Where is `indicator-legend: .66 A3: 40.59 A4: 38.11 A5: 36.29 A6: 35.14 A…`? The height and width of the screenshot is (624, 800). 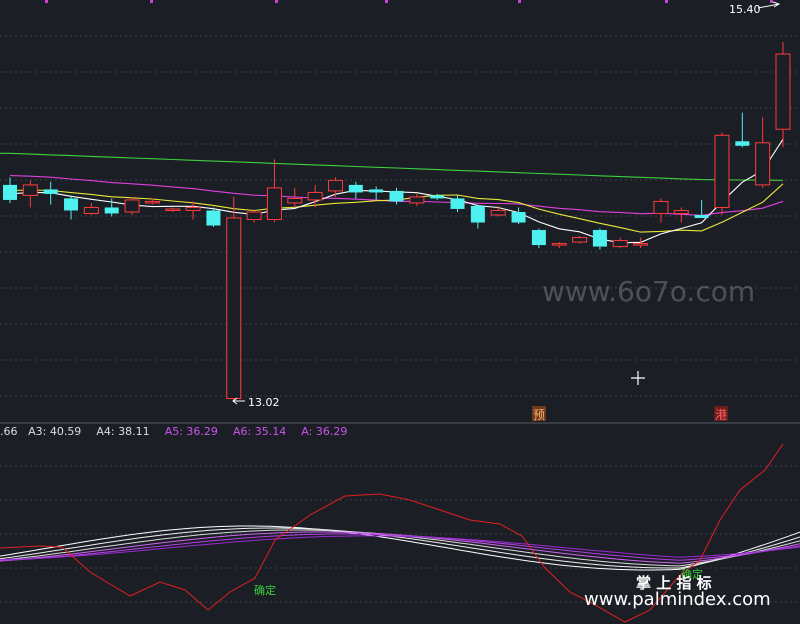
indicator-legend: .66 A3: 40.59 A4: 38.11 A5: 36.29 A6: 35.14 A… is located at coordinates (173, 431).